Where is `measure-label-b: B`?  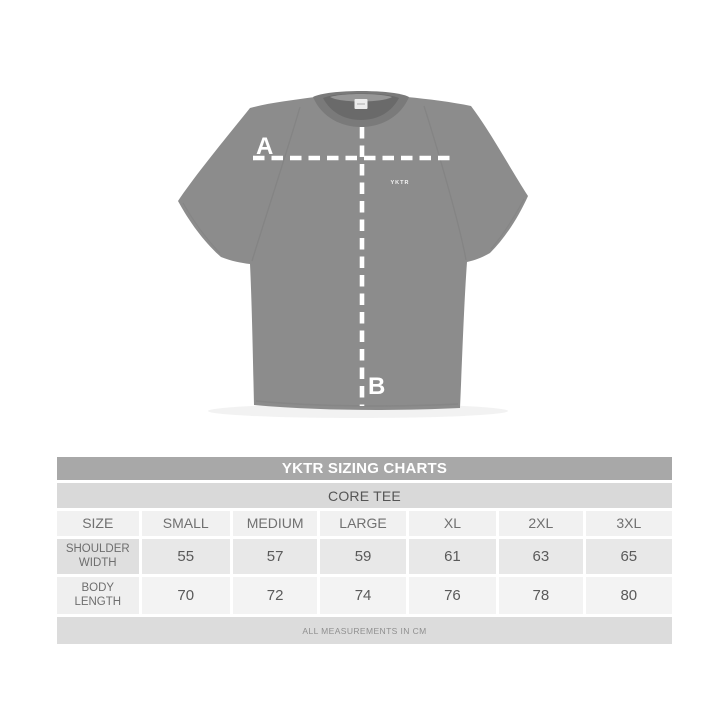
measure-label-b: B is located at coordinates (376, 386).